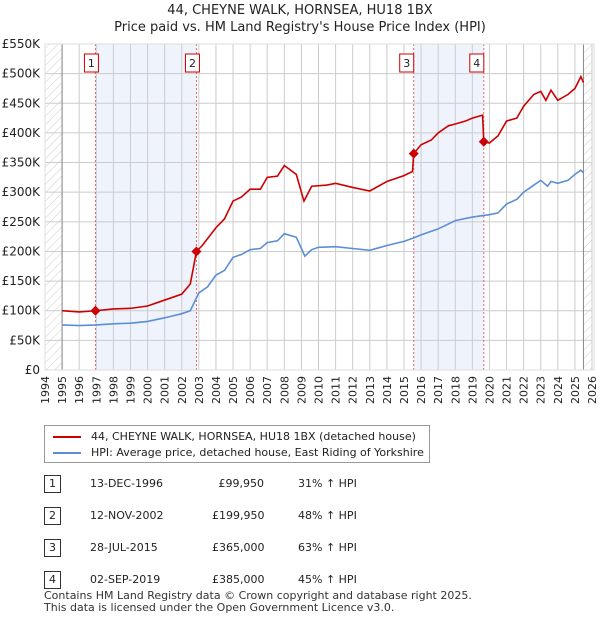  Describe the element at coordinates (52, 548) in the screenshot. I see `sale-number-badge: 3` at that location.